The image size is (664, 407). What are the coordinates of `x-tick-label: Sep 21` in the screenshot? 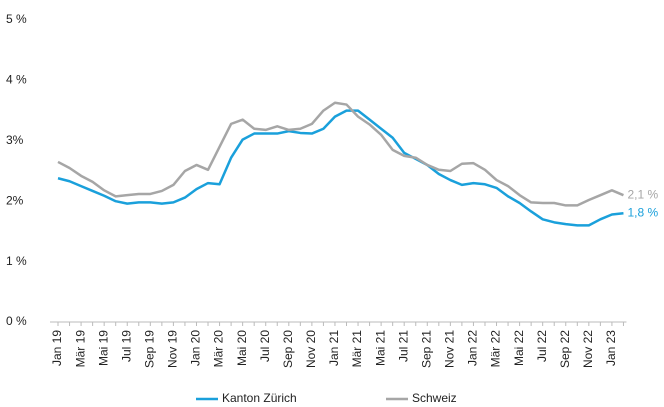 It's located at (426, 349).